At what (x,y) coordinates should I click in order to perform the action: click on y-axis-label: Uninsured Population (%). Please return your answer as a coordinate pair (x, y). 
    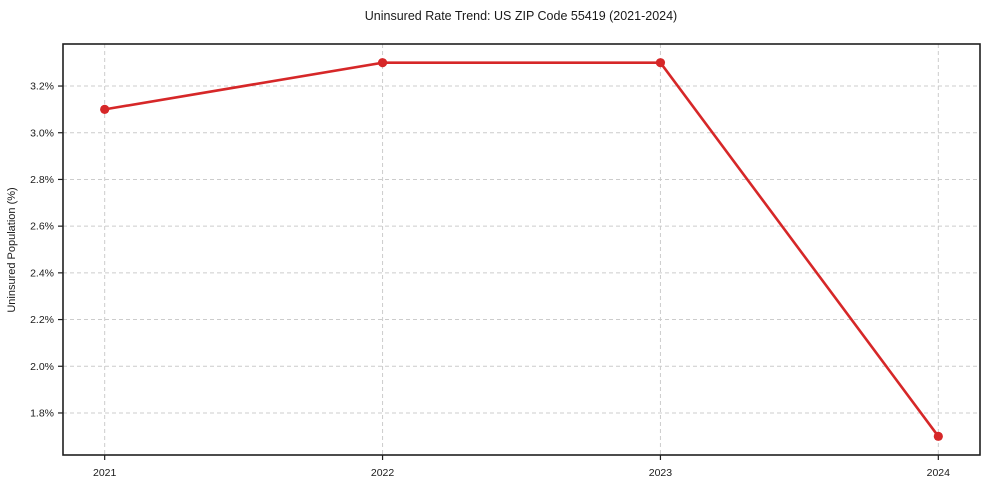
    Looking at the image, I should click on (12, 249).